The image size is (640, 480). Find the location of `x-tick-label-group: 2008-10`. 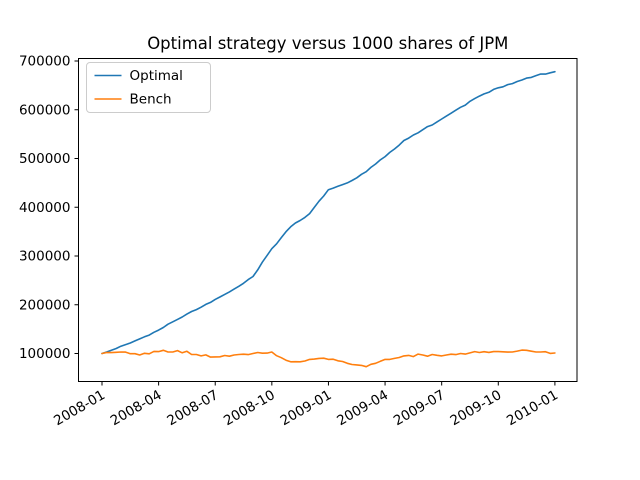

x-tick-label-group: 2008-10 is located at coordinates (249, 408).